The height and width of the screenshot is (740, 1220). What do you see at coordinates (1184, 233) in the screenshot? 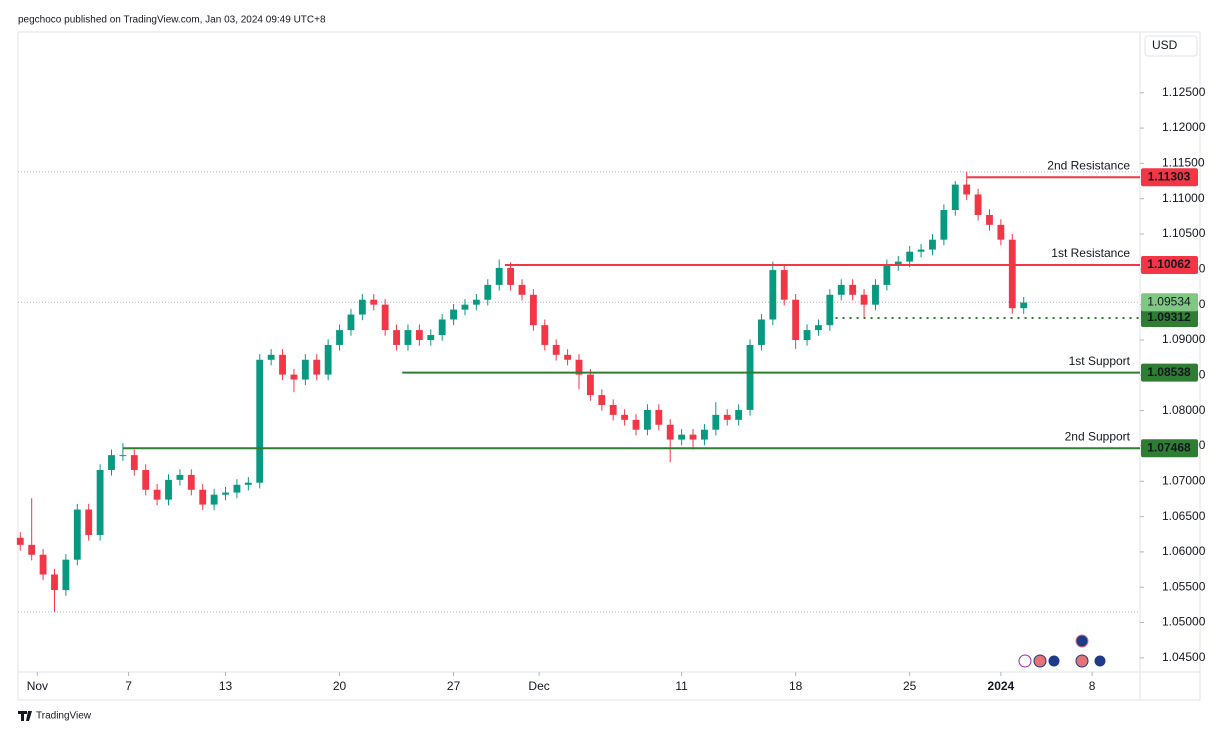
I see `y-tick-label: 1.10500` at bounding box center [1184, 233].